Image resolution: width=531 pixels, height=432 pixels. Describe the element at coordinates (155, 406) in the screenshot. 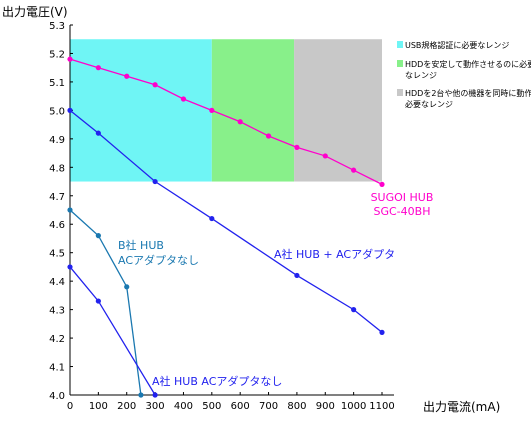

I see `x-tick-label: 300` at that location.